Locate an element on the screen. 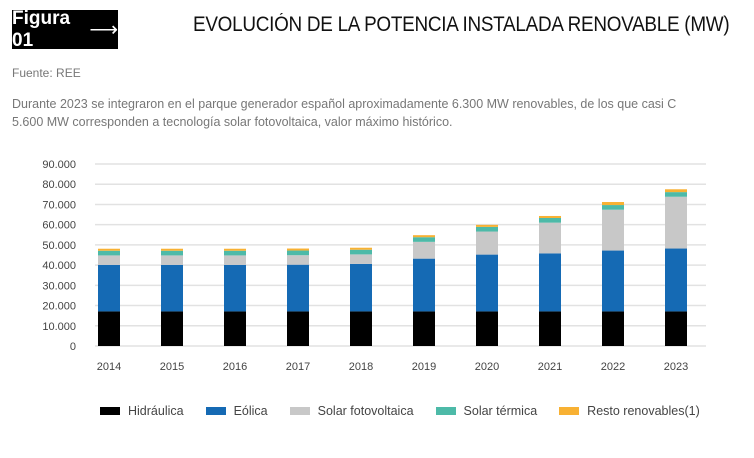  y-tick-label: 40.000 is located at coordinates (59, 266).